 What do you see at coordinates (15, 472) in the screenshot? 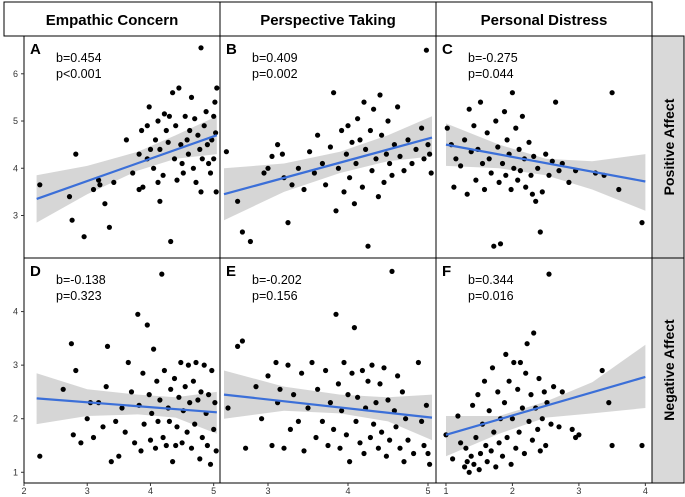
I see `ytick-label-d-1: 1` at bounding box center [15, 472].